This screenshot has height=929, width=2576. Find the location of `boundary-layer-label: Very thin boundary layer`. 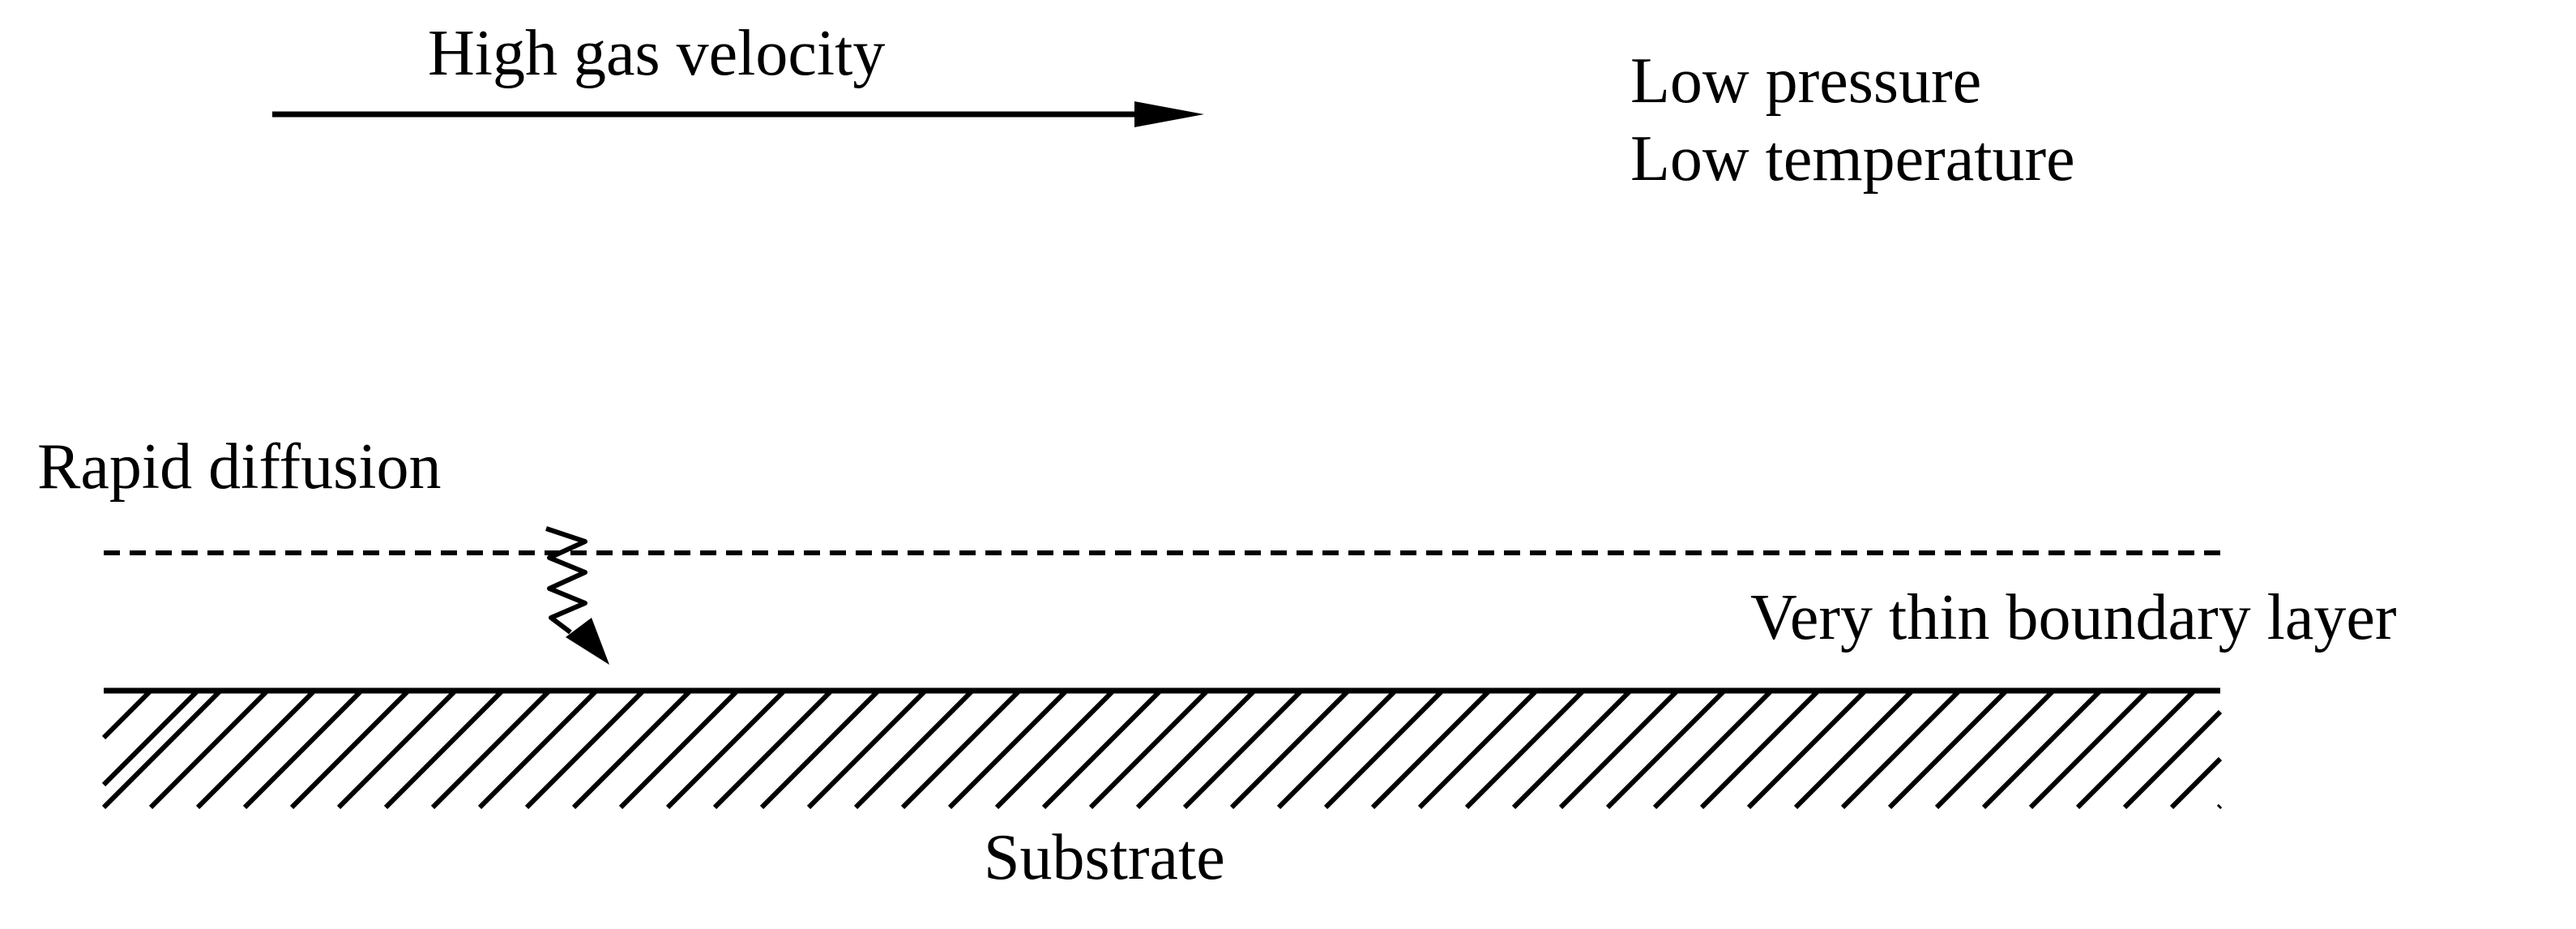

boundary-layer-label: Very thin boundary layer is located at coordinates (2073, 617).